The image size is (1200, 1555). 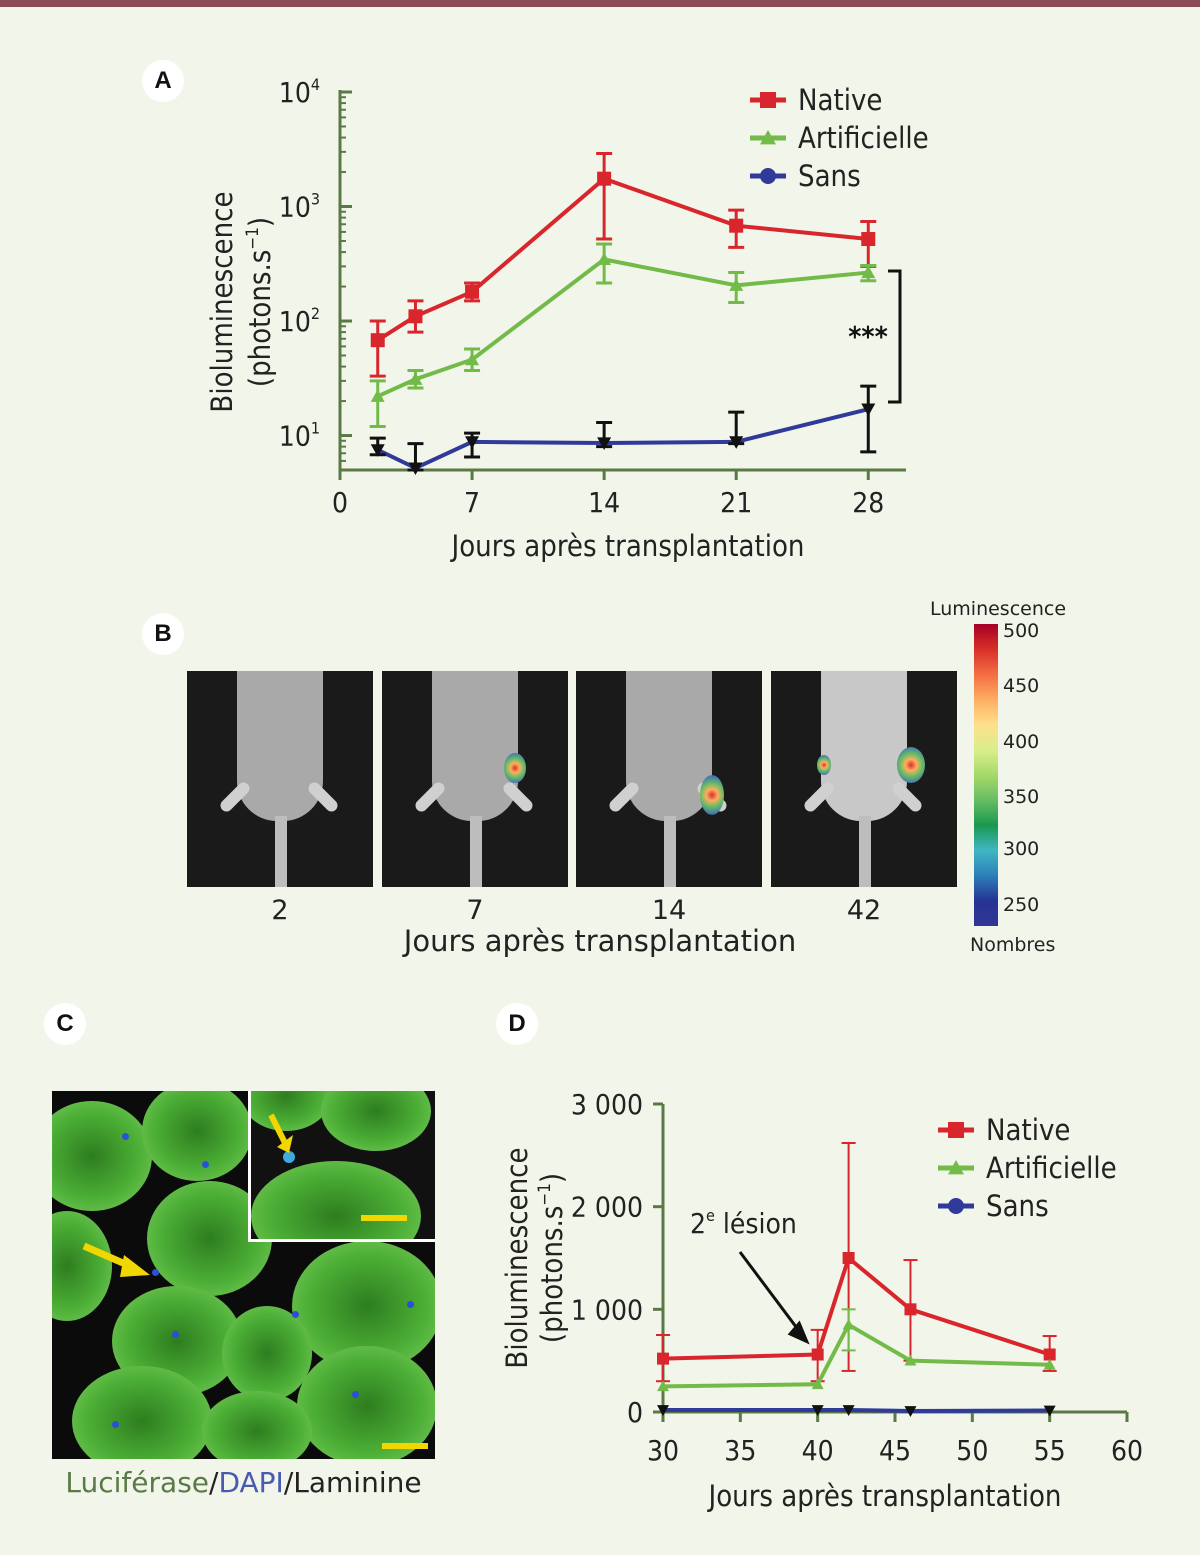 I want to click on caption-laminine: Laminine, so click(x=357, y=1482).